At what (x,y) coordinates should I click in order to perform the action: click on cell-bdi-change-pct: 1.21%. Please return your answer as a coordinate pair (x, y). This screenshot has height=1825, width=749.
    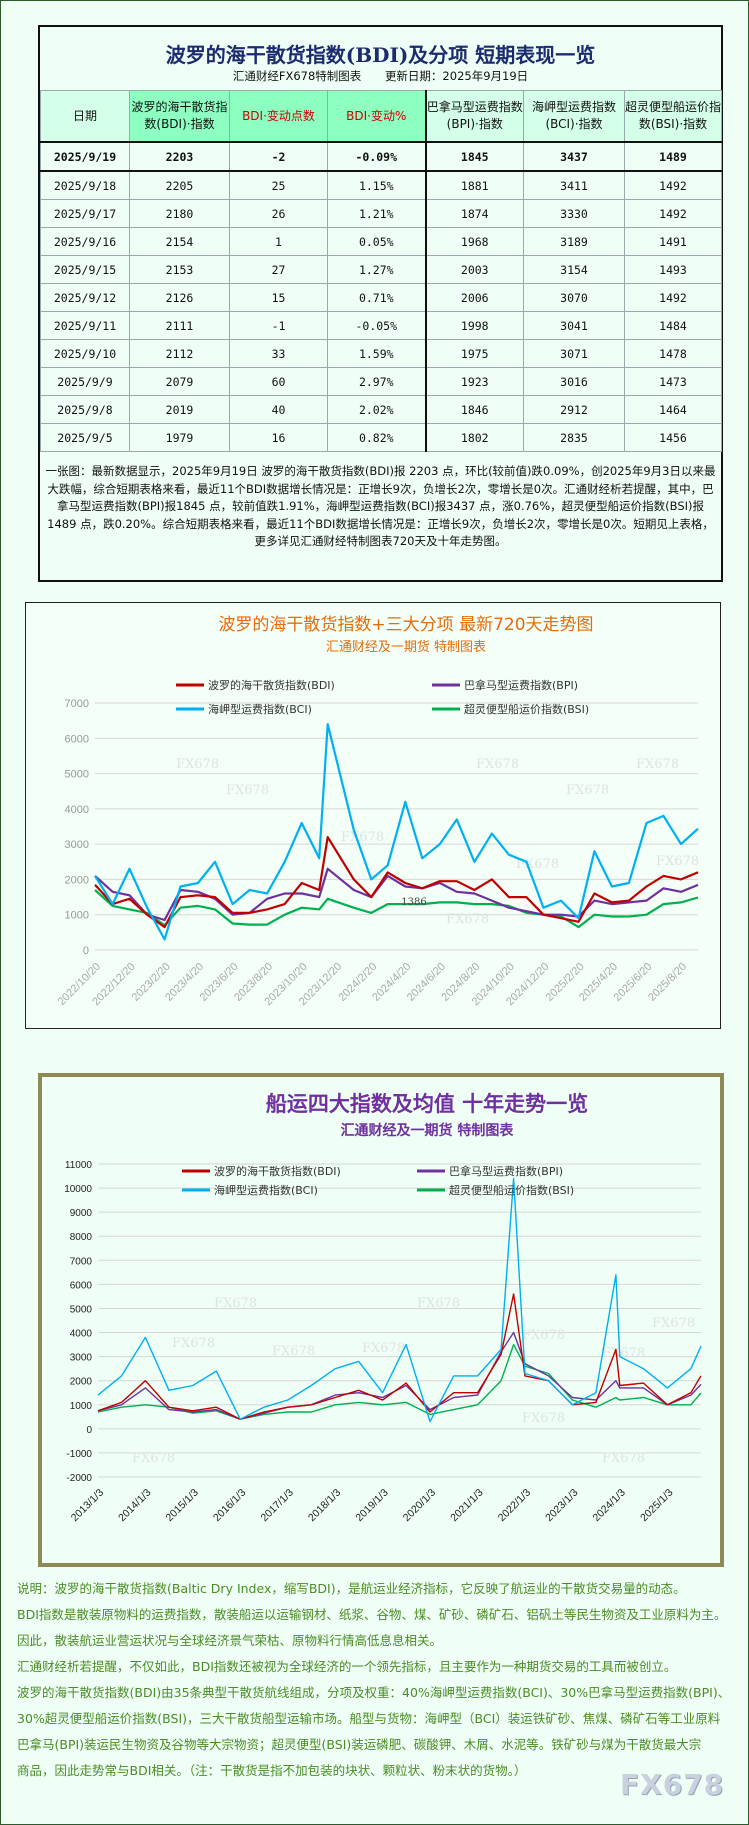
    Looking at the image, I should click on (376, 213).